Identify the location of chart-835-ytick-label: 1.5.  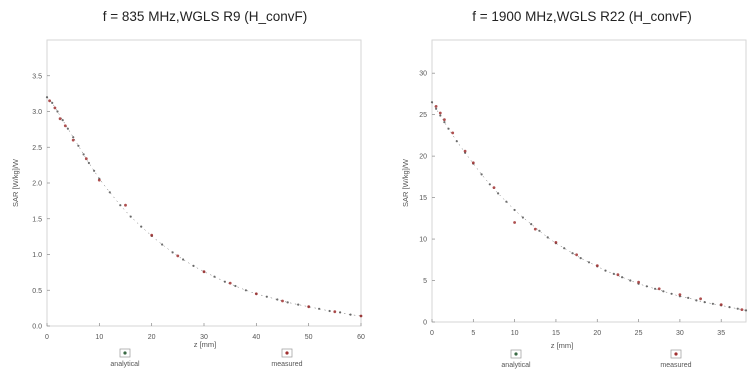
(37, 219).